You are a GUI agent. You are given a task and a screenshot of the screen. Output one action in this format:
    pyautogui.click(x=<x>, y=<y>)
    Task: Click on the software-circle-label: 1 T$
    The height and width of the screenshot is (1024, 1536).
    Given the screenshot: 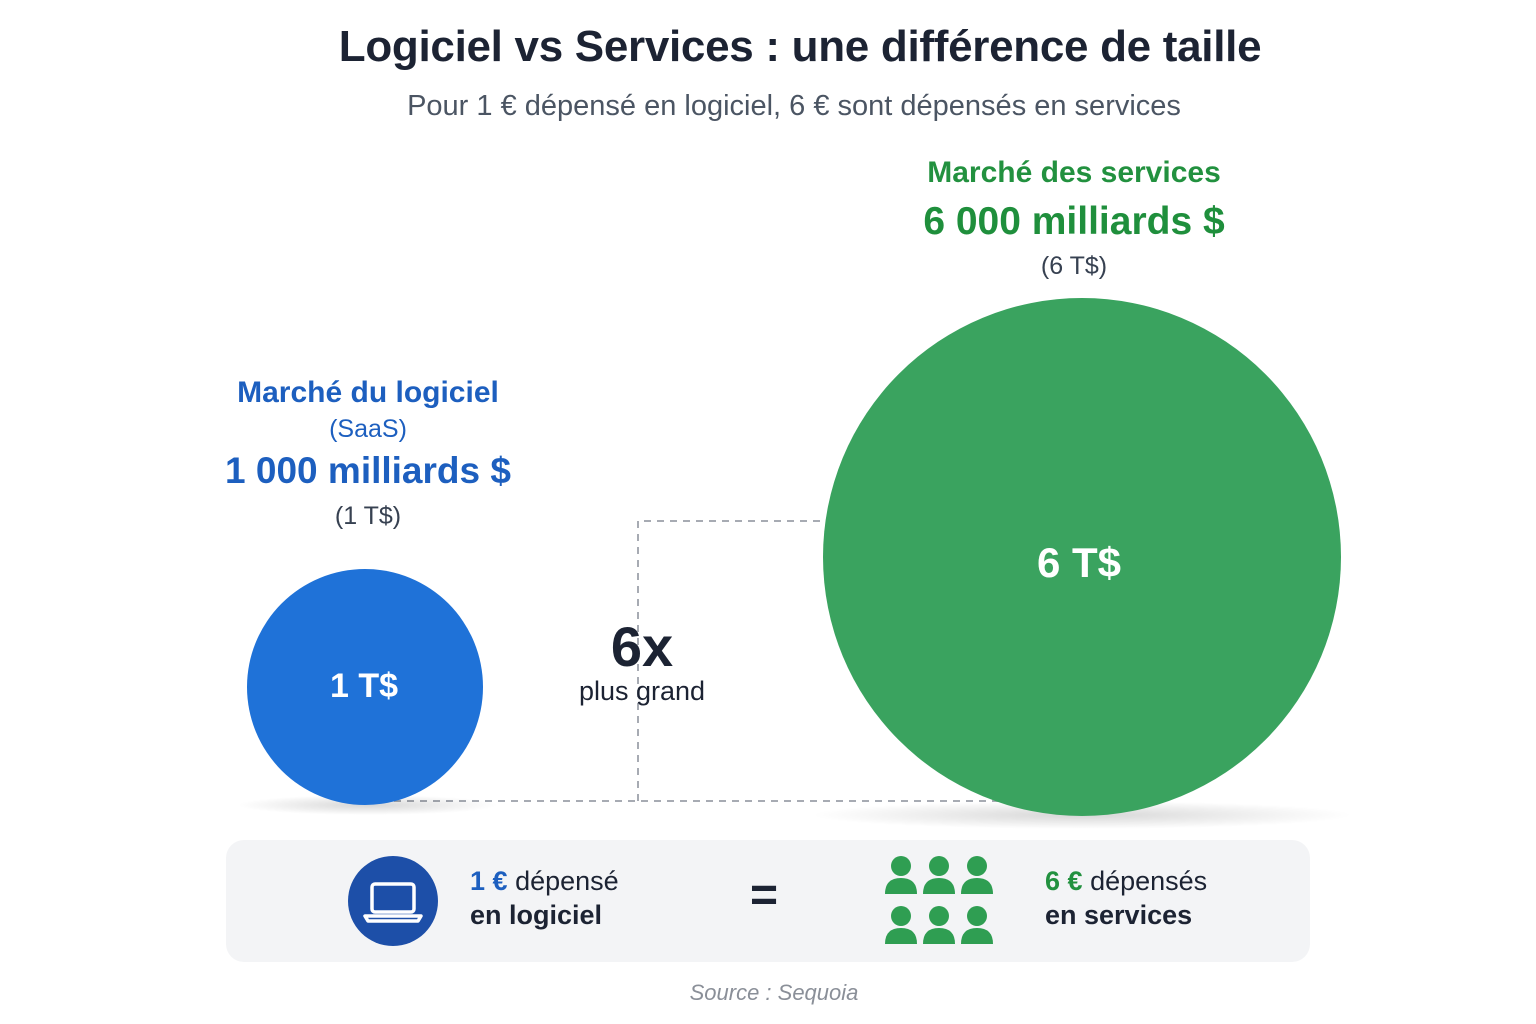 What is the action you would take?
    pyautogui.click(x=364, y=686)
    